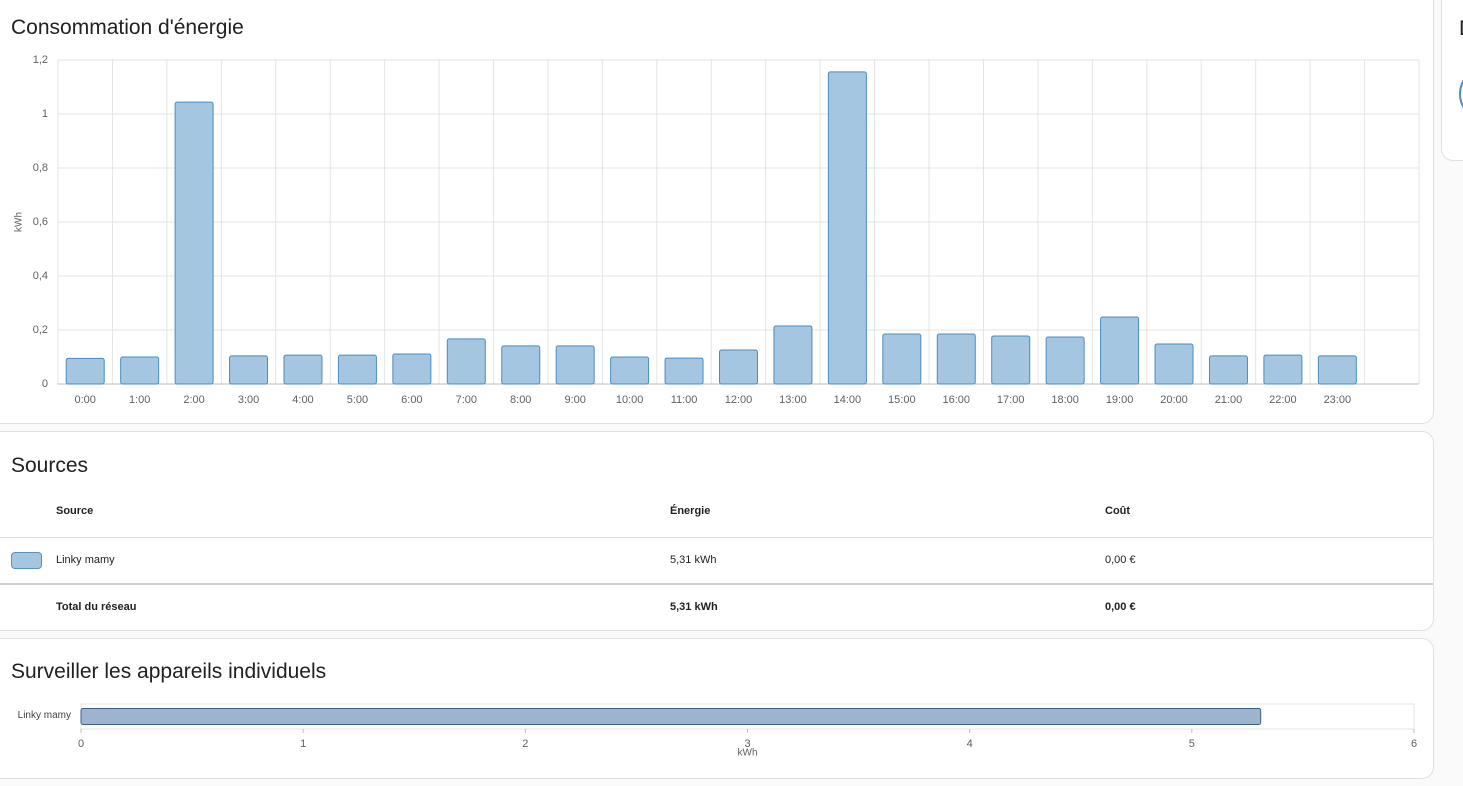 The width and height of the screenshot is (1463, 786). I want to click on source-name: Linky mamy, so click(85, 560).